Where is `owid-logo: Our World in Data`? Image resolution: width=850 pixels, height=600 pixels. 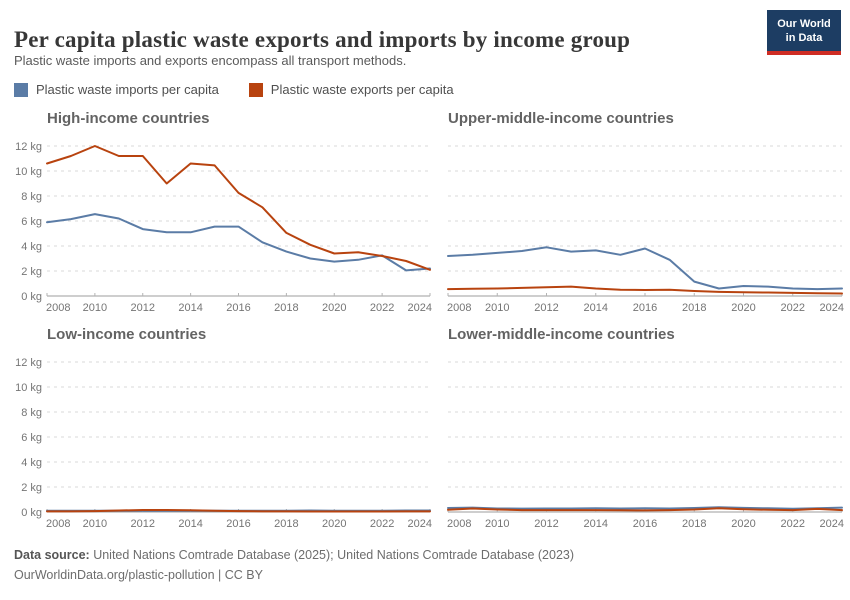
owid-logo: Our World in Data is located at coordinates (804, 32).